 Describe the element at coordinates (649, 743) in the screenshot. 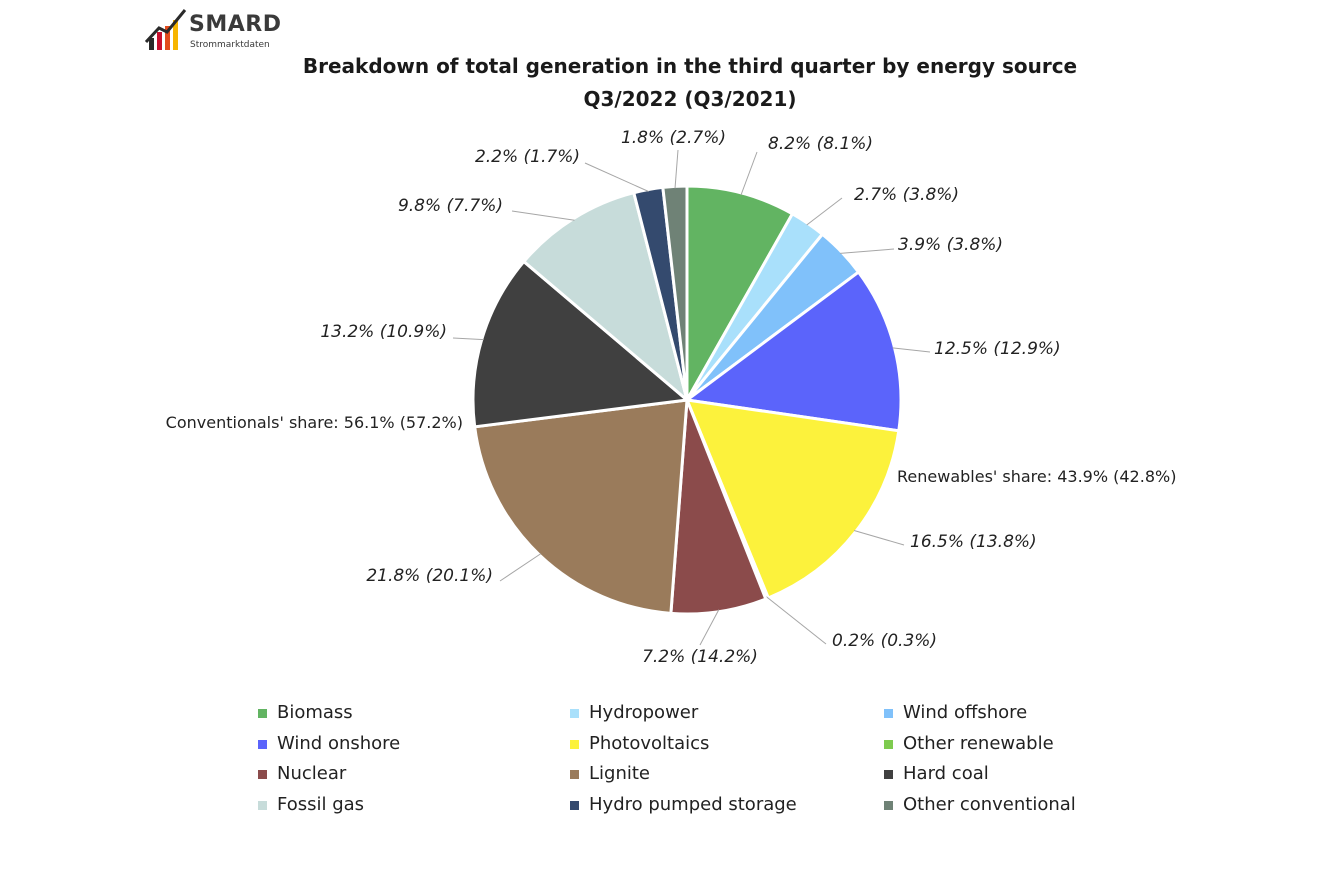

I see `legend-label: Photovoltaics` at that location.